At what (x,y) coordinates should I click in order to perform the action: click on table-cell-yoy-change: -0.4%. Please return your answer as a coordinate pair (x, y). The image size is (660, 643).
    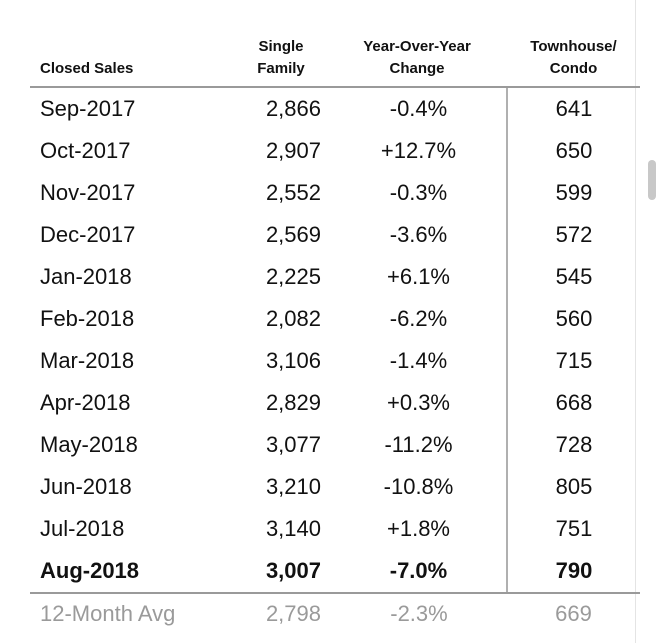
    Looking at the image, I should click on (418, 108).